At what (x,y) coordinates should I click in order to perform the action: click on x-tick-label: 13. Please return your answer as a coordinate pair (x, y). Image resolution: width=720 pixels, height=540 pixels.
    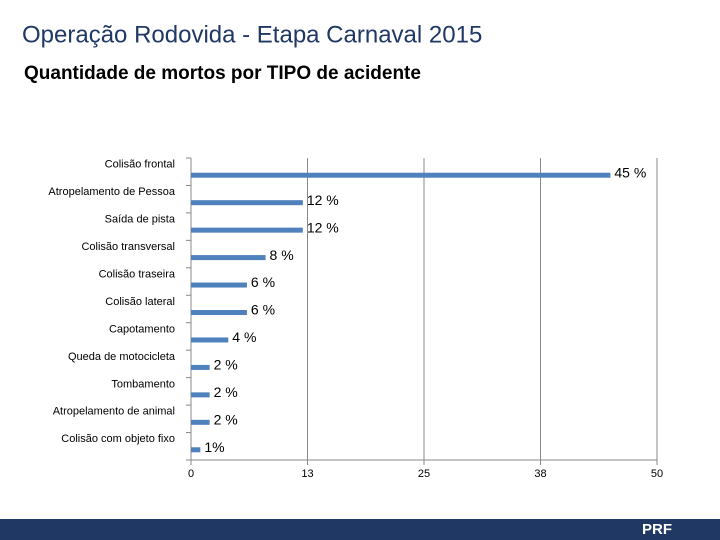
    Looking at the image, I should click on (307, 474).